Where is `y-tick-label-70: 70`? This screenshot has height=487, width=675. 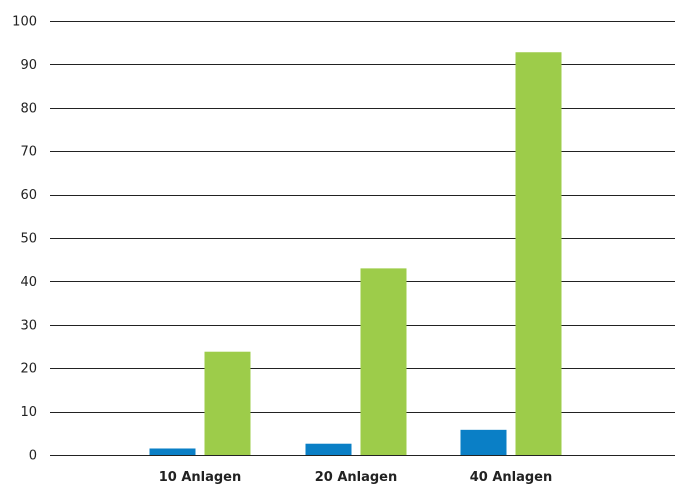
y-tick-label-70: 70 is located at coordinates (28, 152).